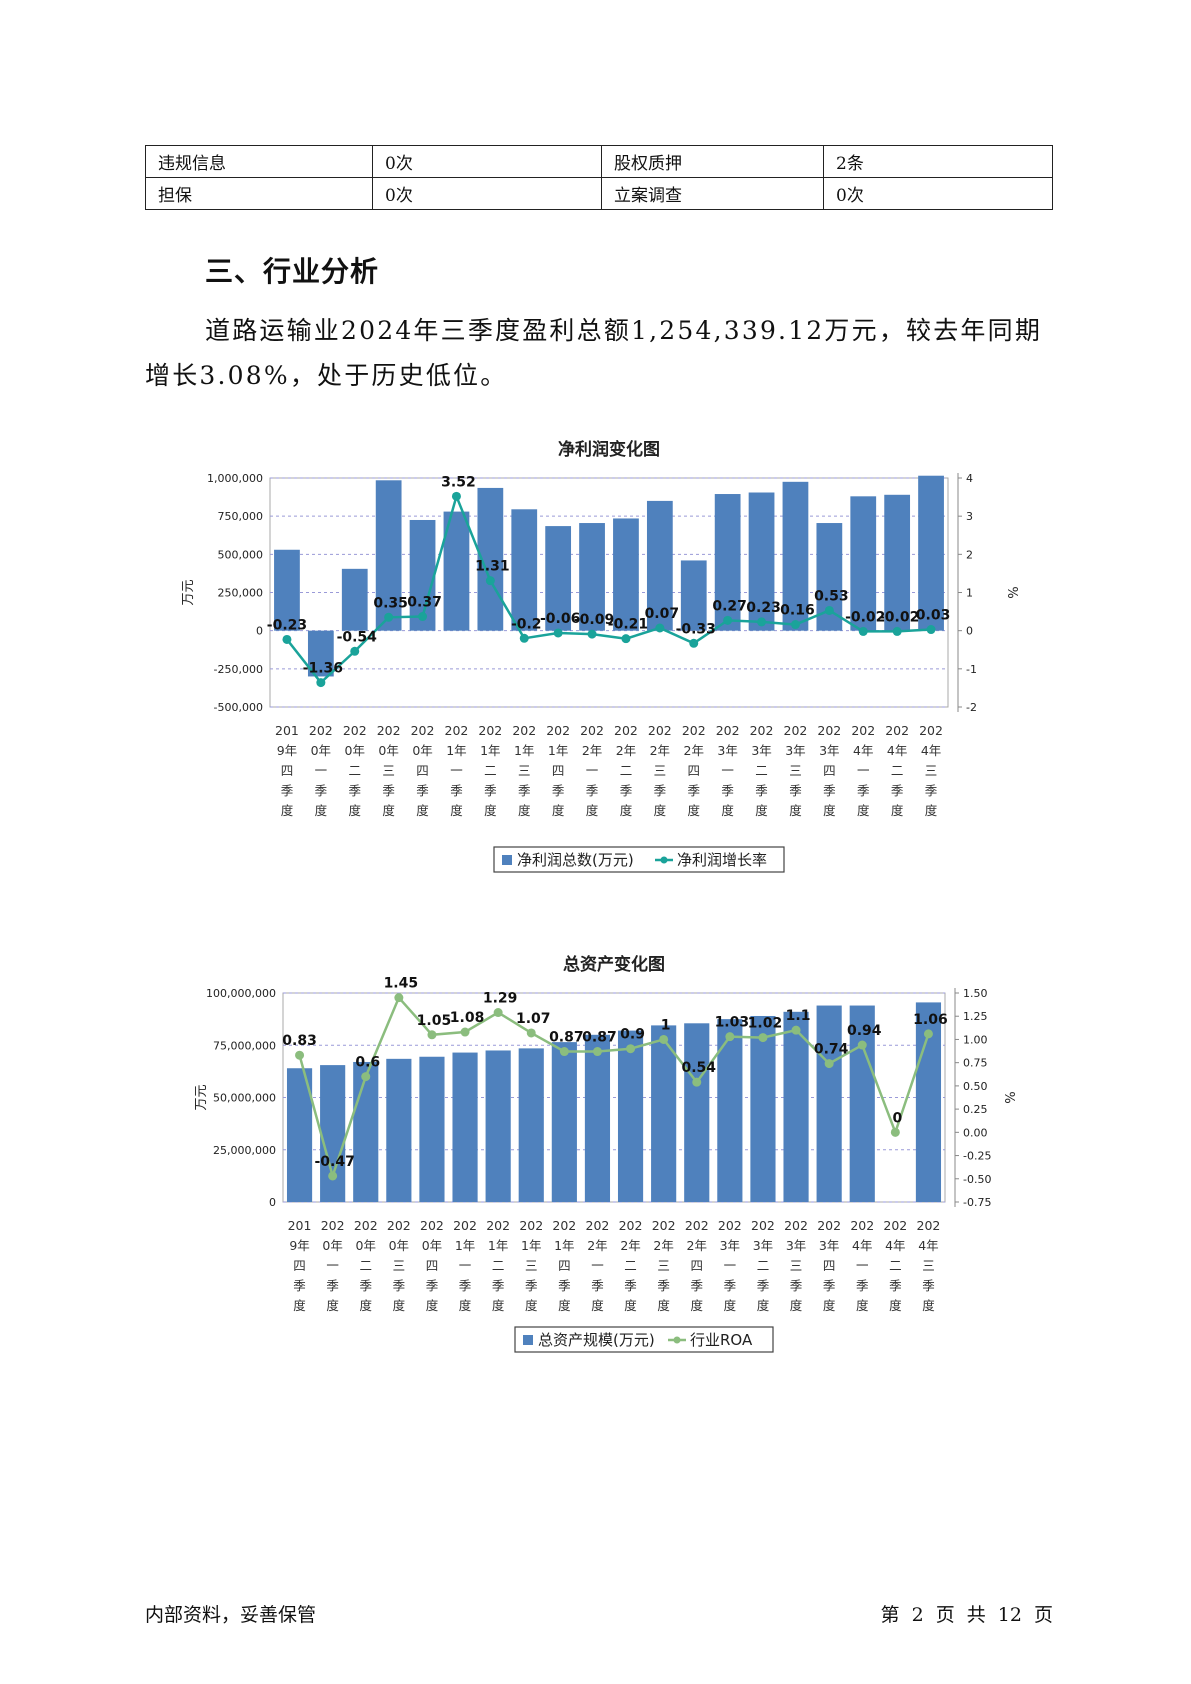 The width and height of the screenshot is (1191, 1684). Describe the element at coordinates (721, 1340) in the screenshot. I see `legend-label: 行业ROA` at that location.